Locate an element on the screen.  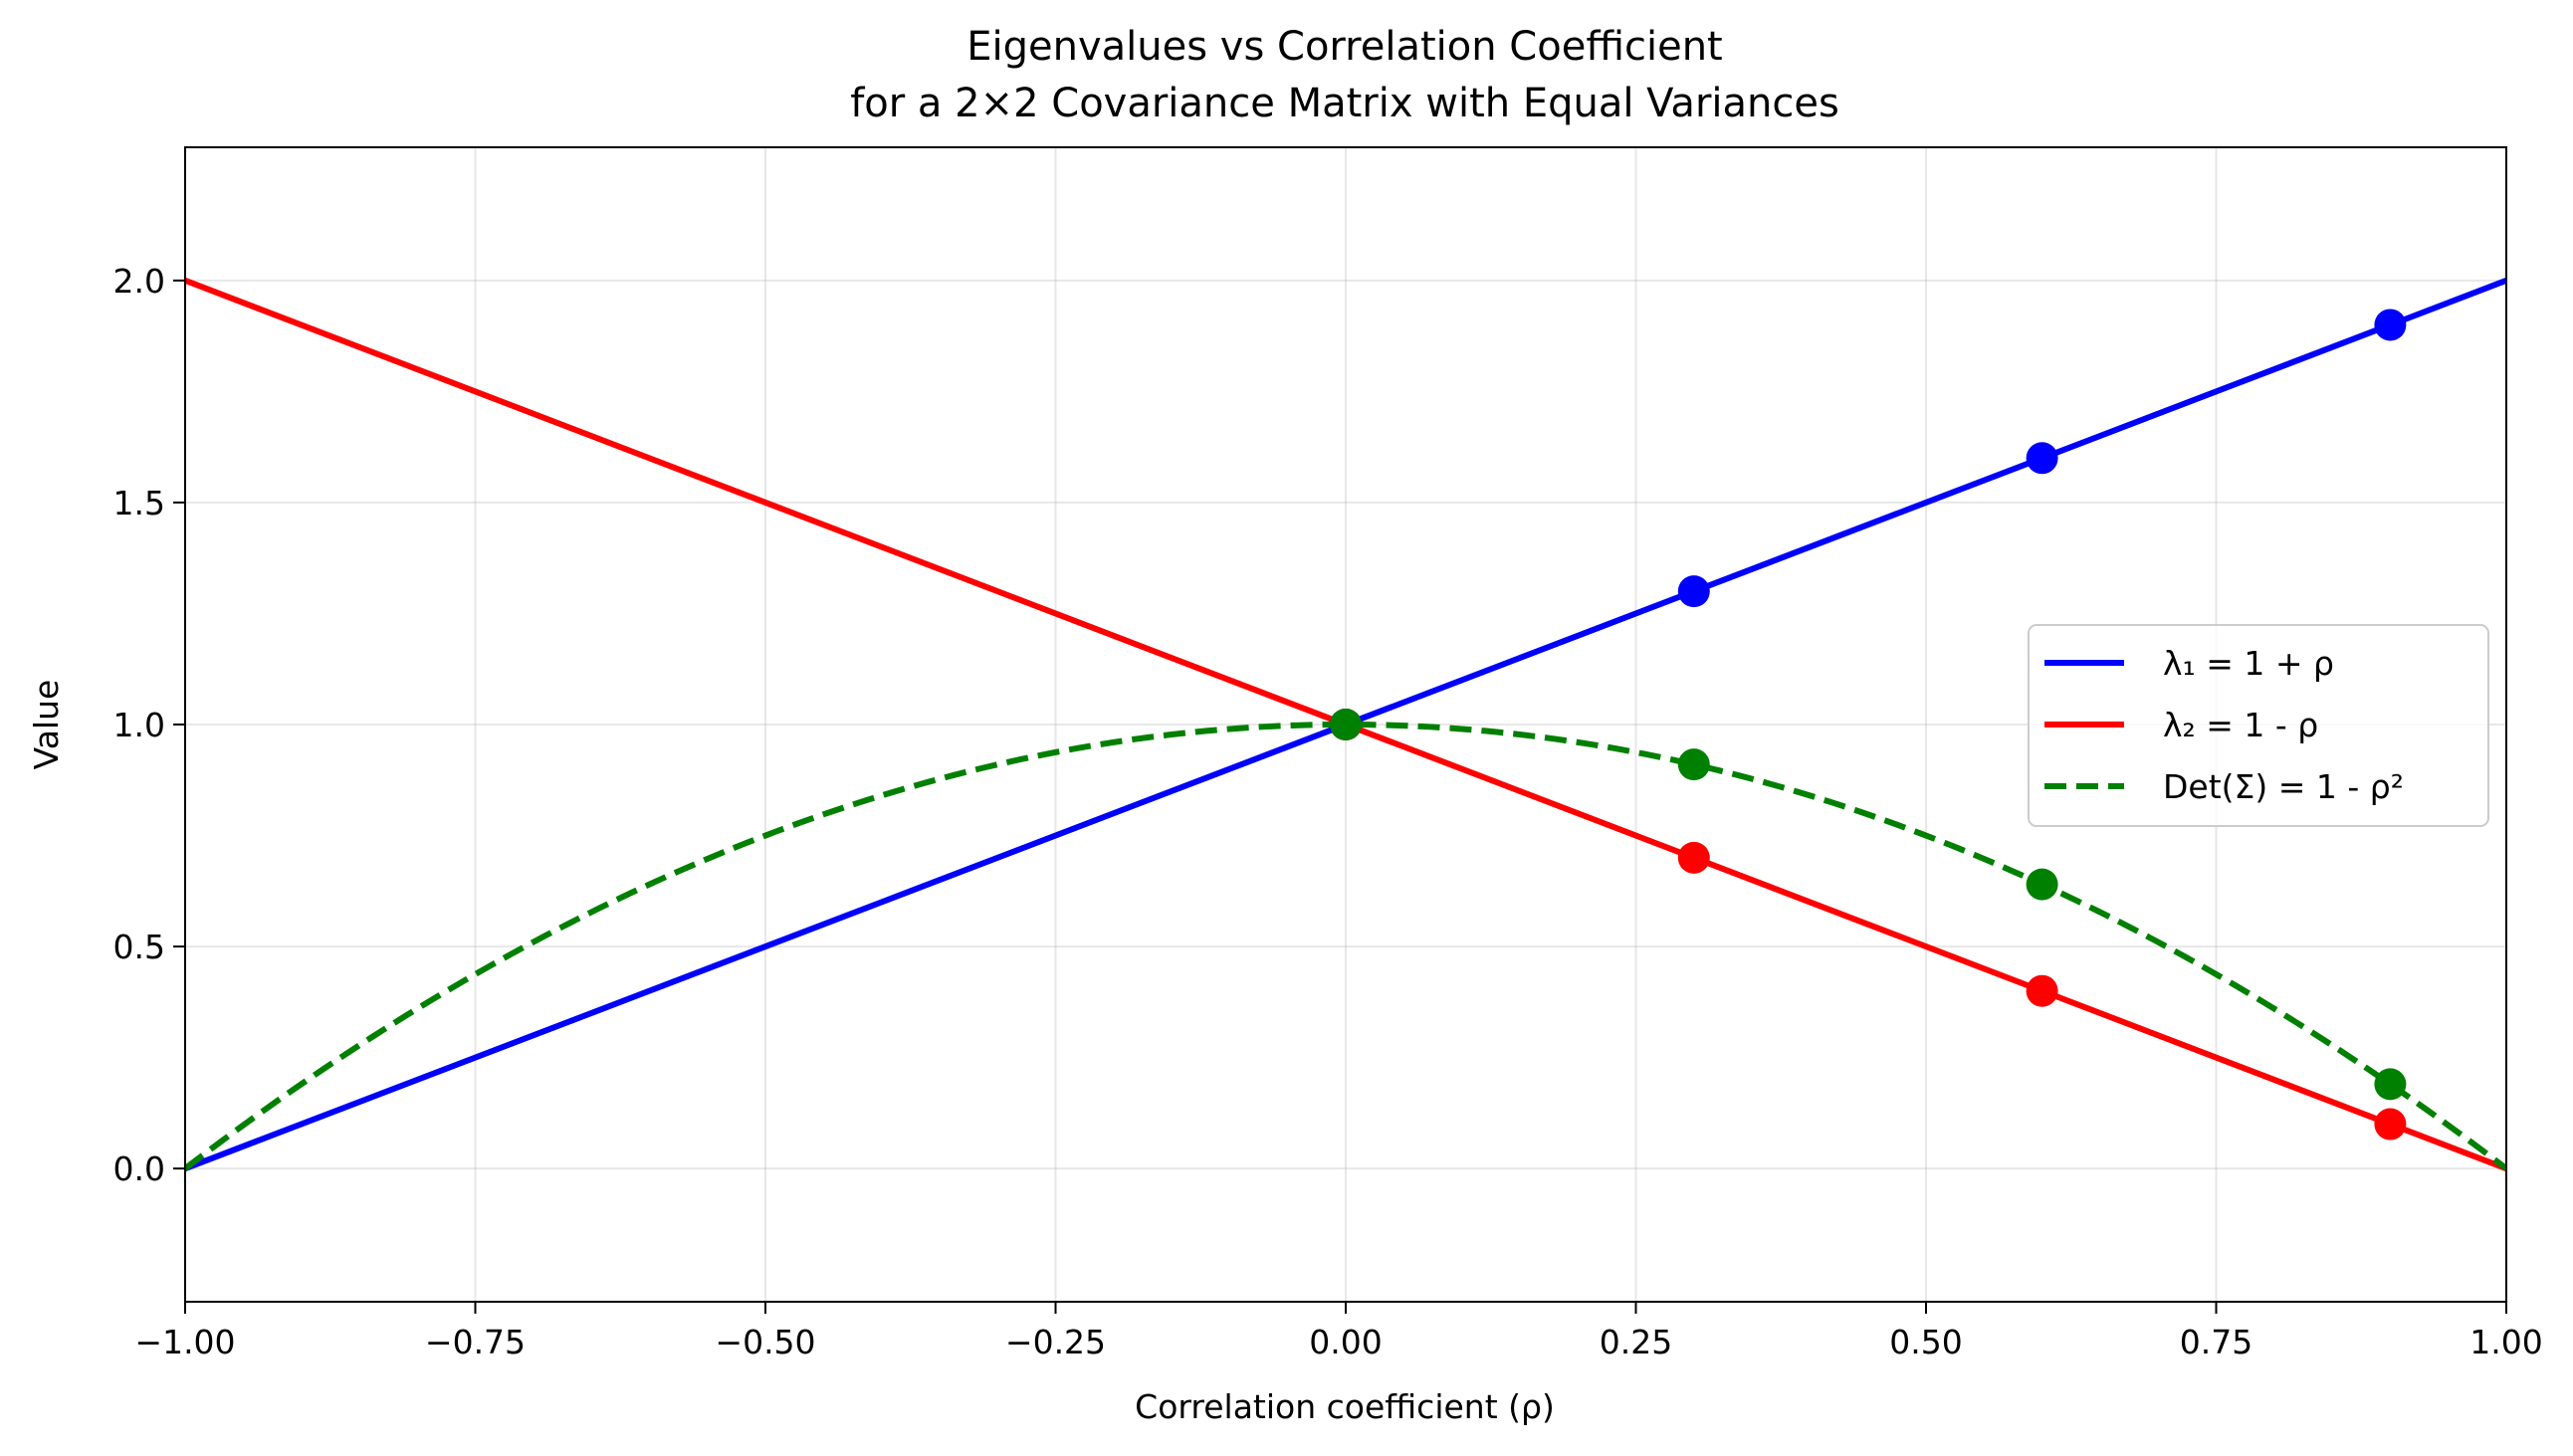
x-tick-label: −1.00 is located at coordinates (184, 1342).